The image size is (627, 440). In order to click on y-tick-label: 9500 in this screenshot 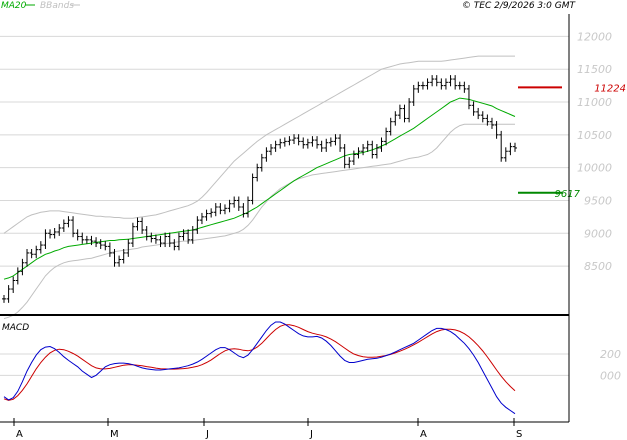, I will do `click(598, 200)`.